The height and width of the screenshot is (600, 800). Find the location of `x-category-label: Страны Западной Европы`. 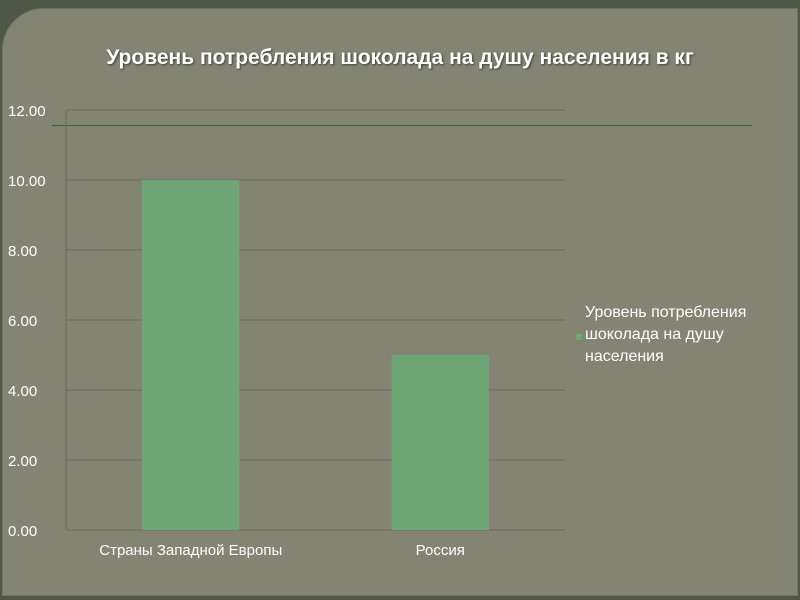

x-category-label: Страны Западной Европы is located at coordinates (190, 550).